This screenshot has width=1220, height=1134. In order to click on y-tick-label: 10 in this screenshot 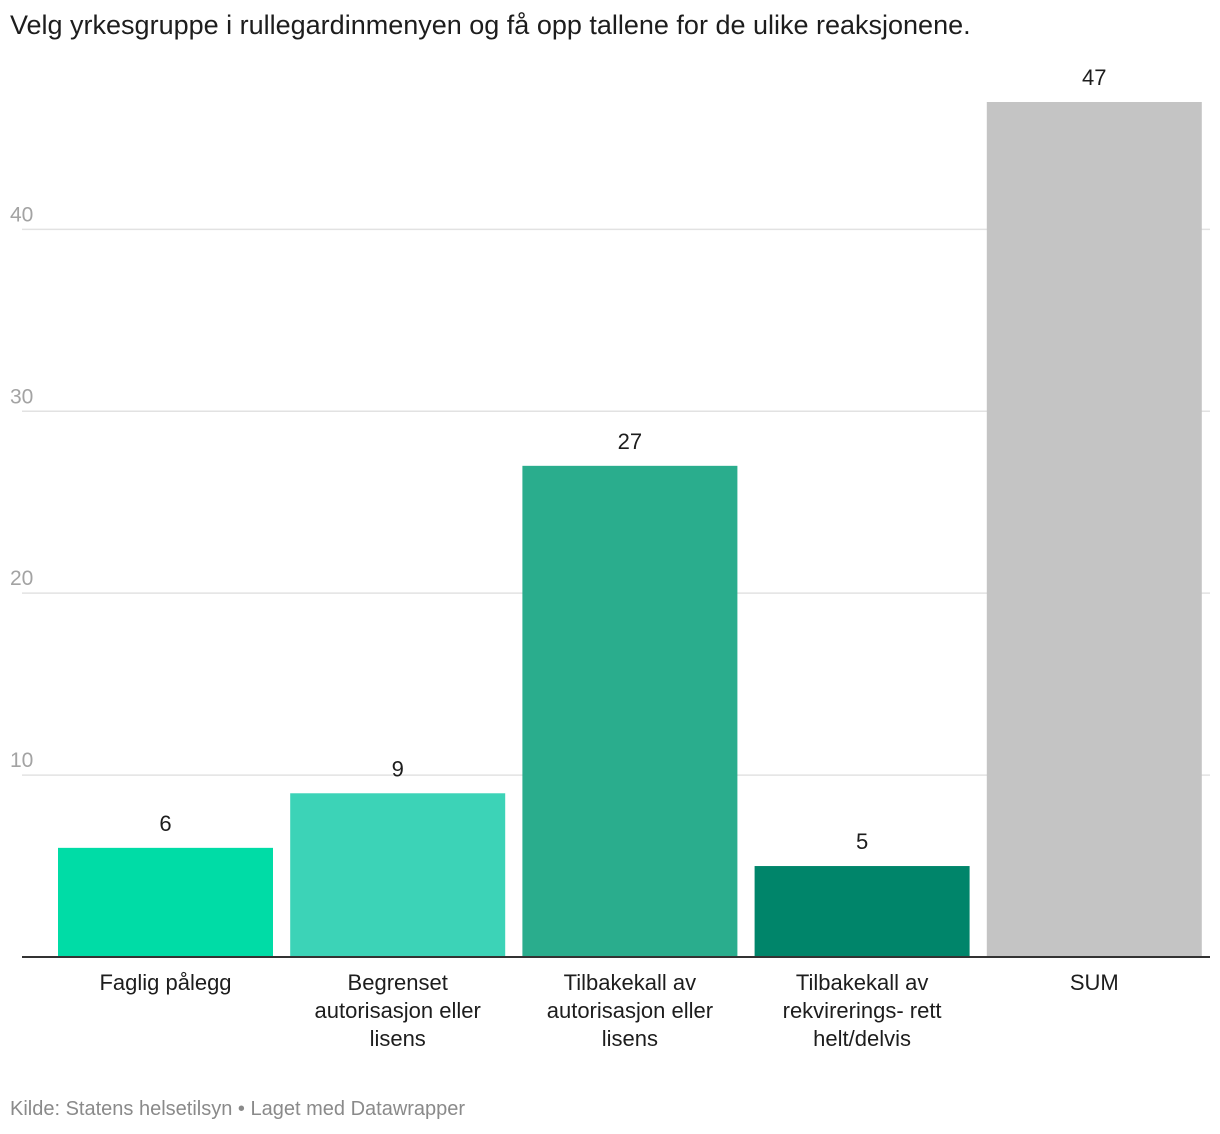, I will do `click(21, 760)`.